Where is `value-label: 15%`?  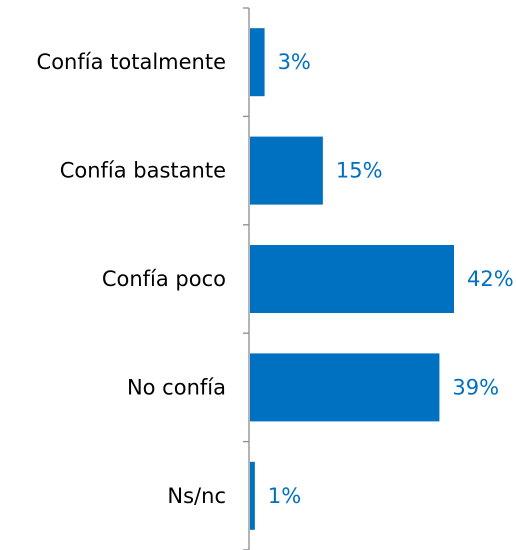 value-label: 15% is located at coordinates (359, 171).